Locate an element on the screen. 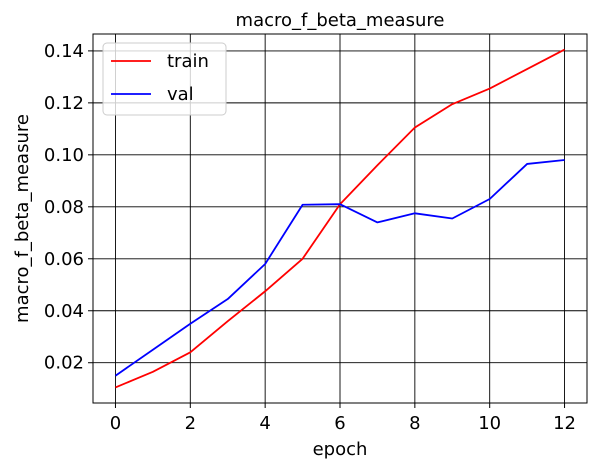 The image size is (602, 469). y-tick-label-0: 0.02 is located at coordinates (64, 363).